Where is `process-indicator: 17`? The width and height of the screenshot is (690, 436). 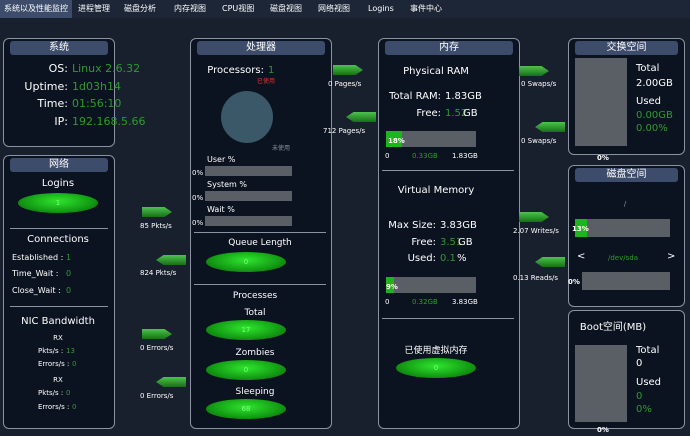 process-indicator: 17 is located at coordinates (246, 330).